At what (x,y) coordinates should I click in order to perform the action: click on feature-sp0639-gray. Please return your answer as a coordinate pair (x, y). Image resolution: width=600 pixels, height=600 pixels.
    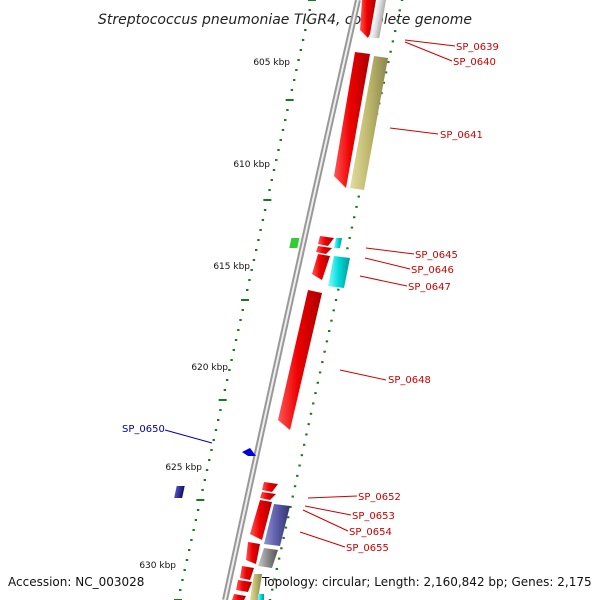
    Looking at the image, I should click on (377, 19).